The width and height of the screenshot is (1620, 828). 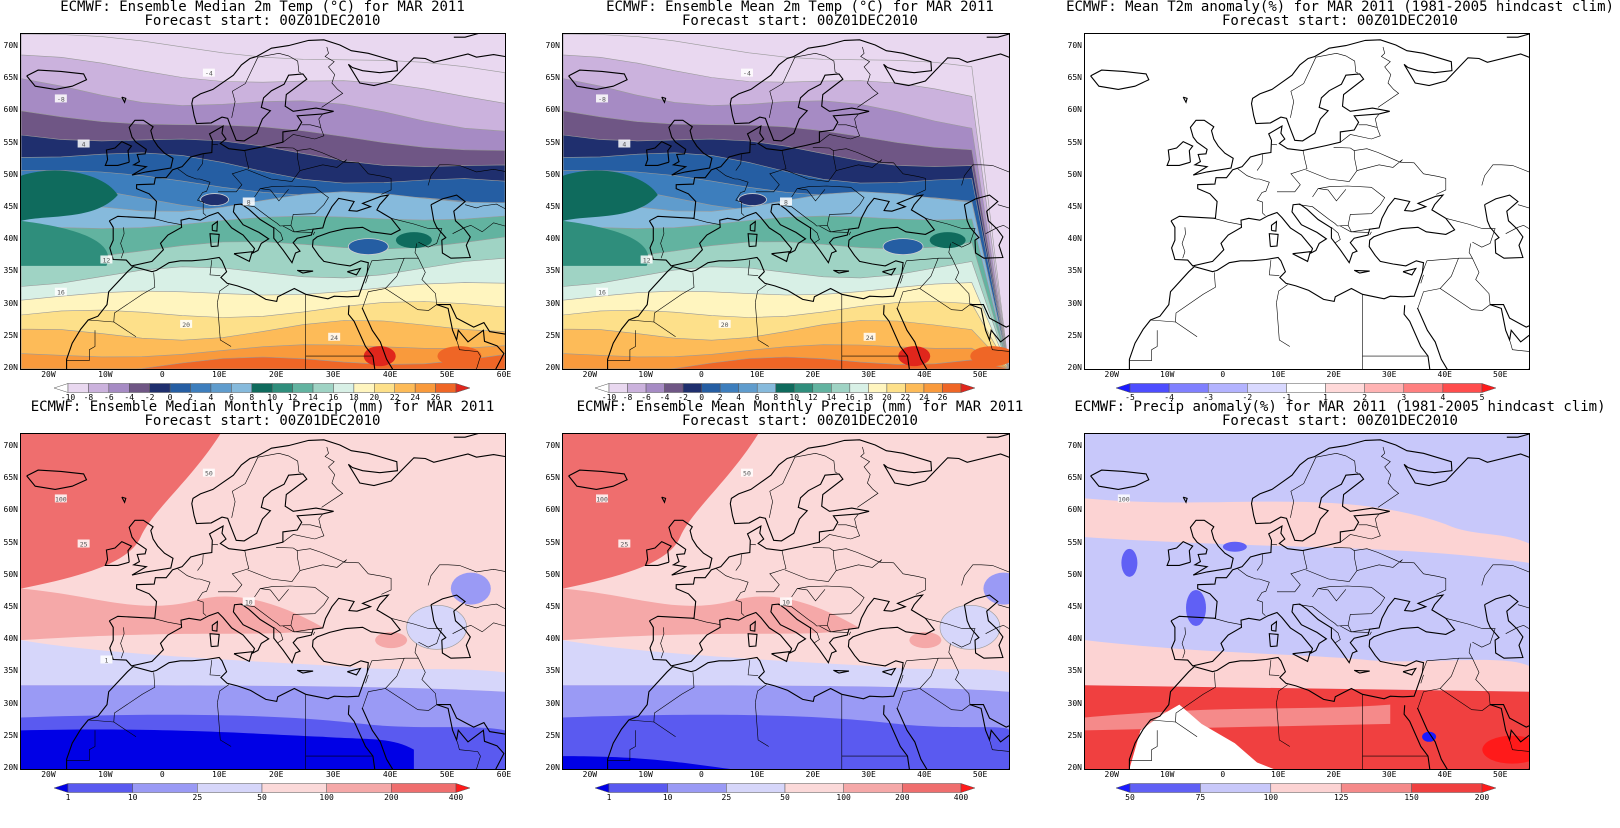 What do you see at coordinates (10, 510) in the screenshot?
I see `latitude-tick-label: 60N` at bounding box center [10, 510].